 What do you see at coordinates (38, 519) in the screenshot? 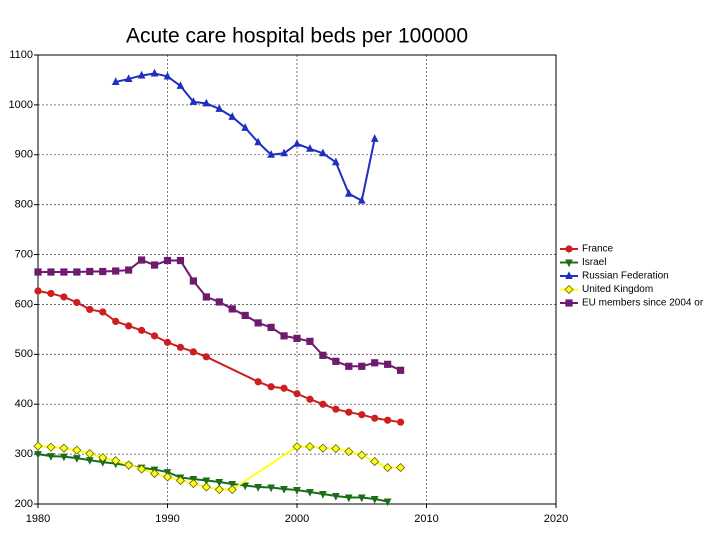
I see `x-tick-label: 1980` at bounding box center [38, 519].